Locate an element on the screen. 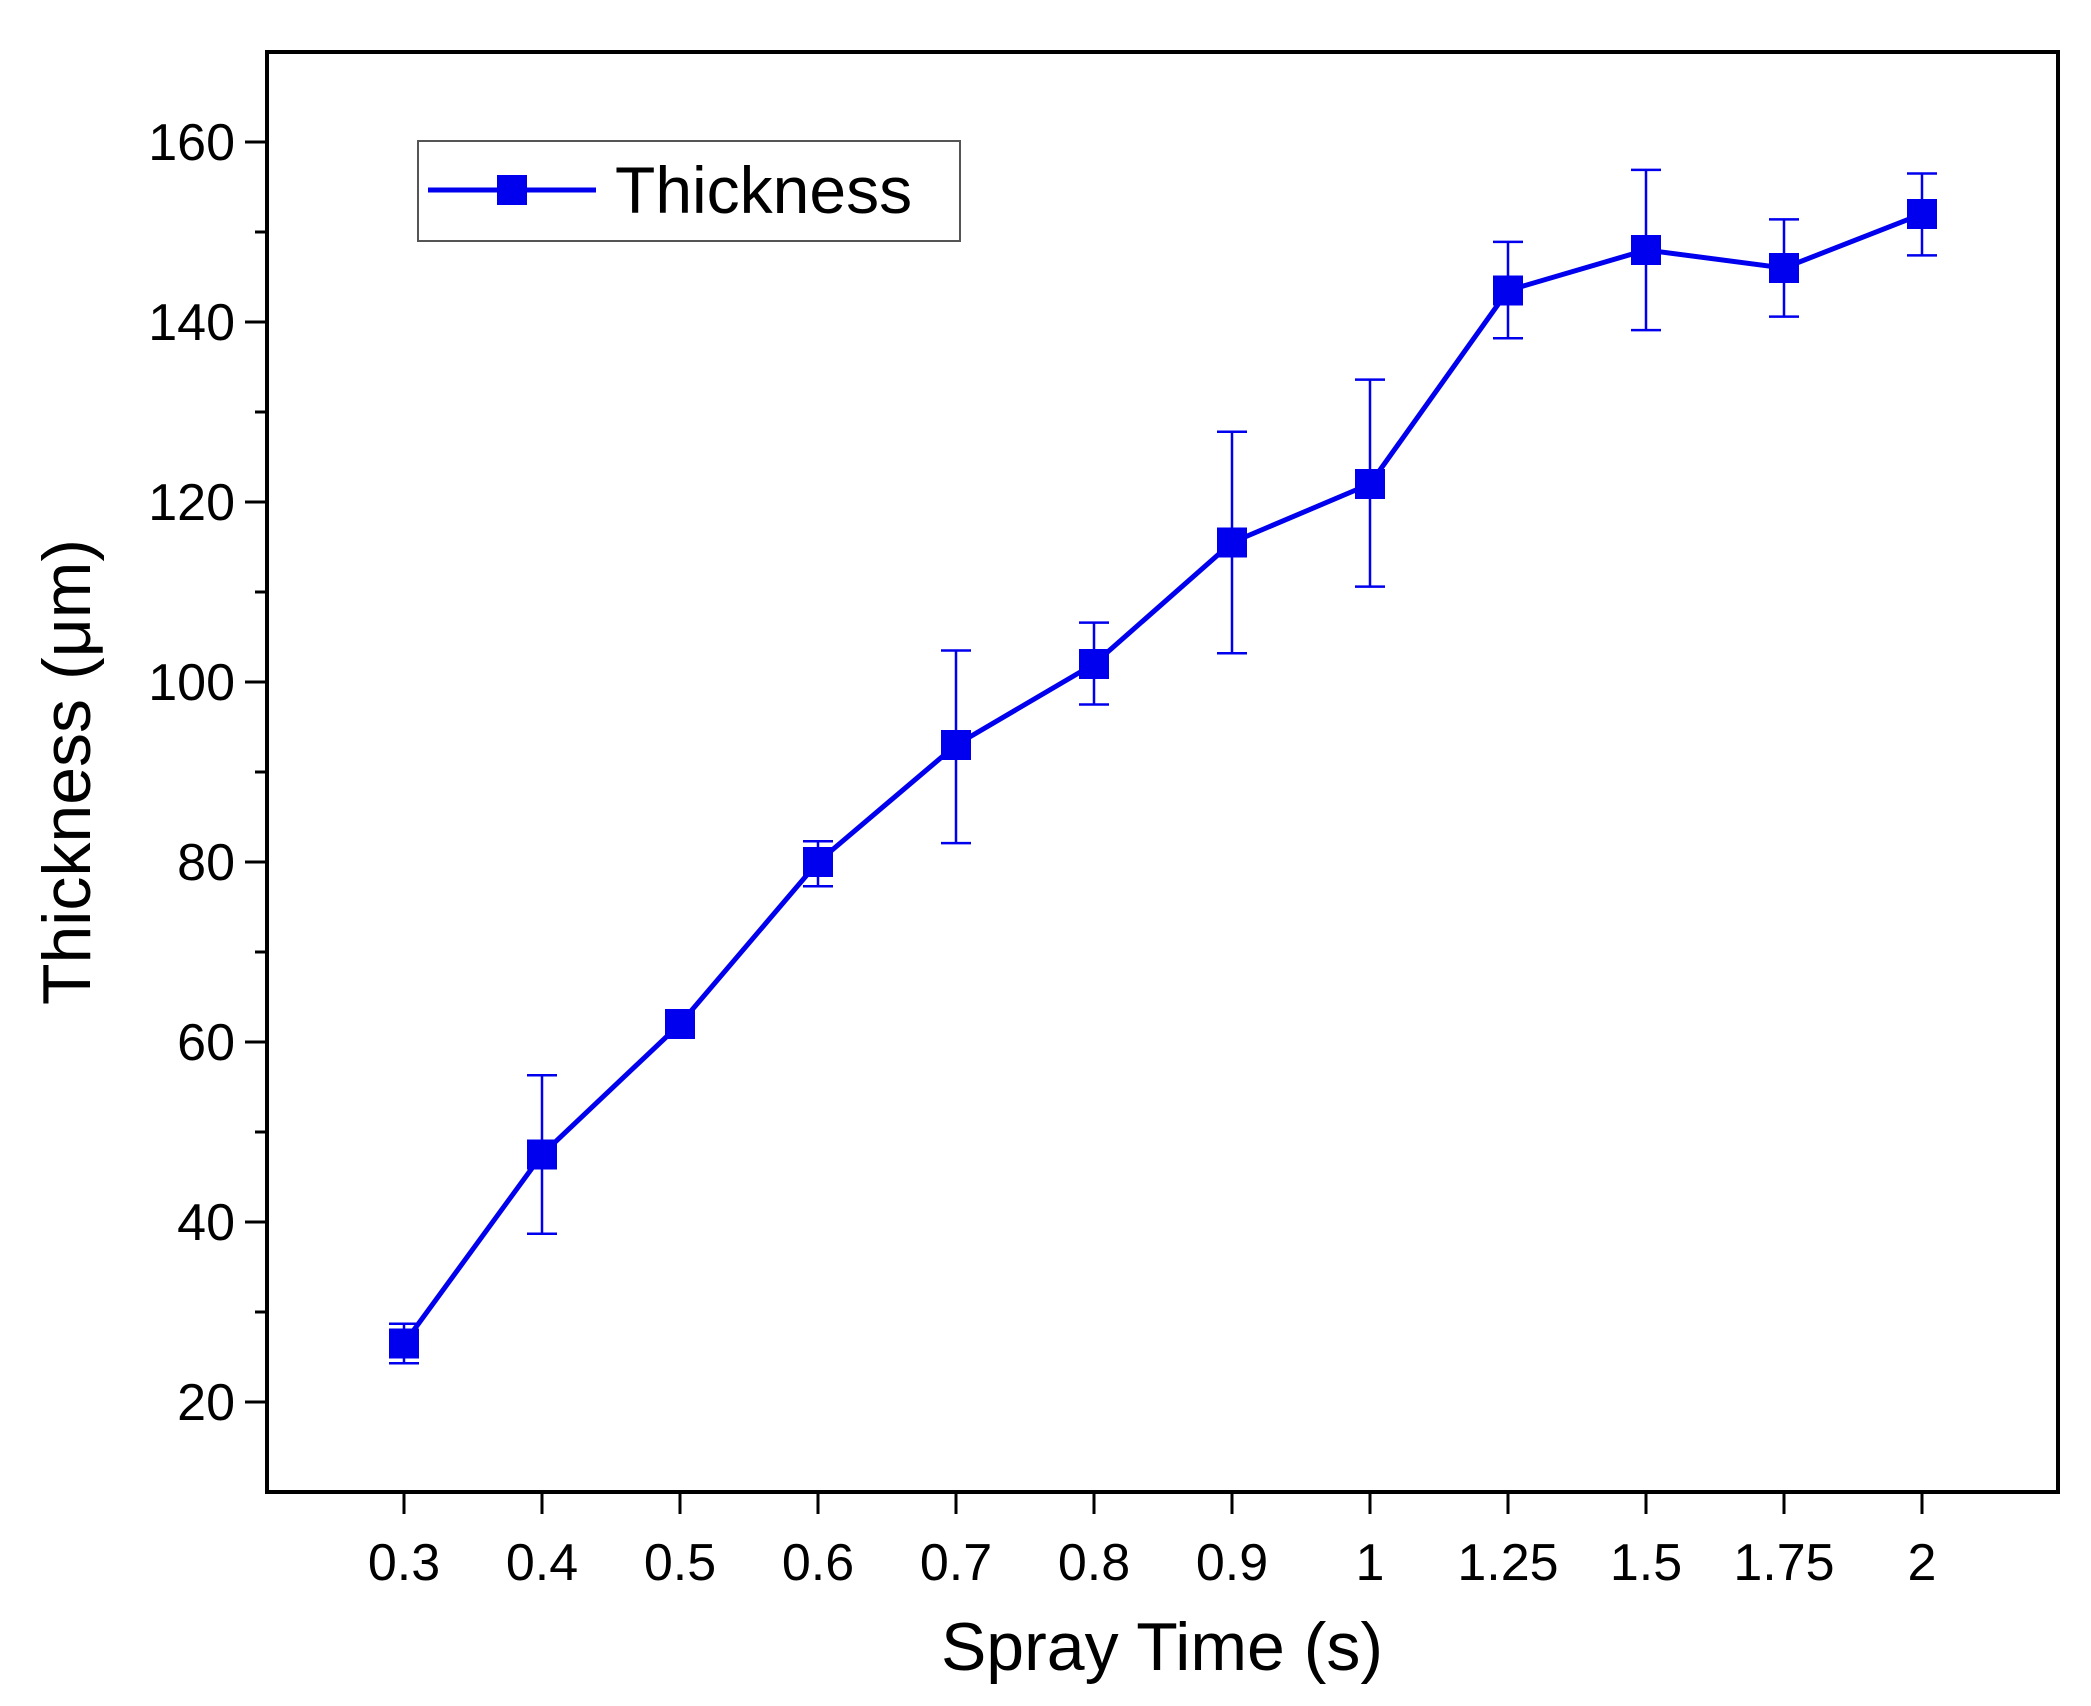 The height and width of the screenshot is (1706, 2091). x-tick-label: 0.7 is located at coordinates (956, 1563).